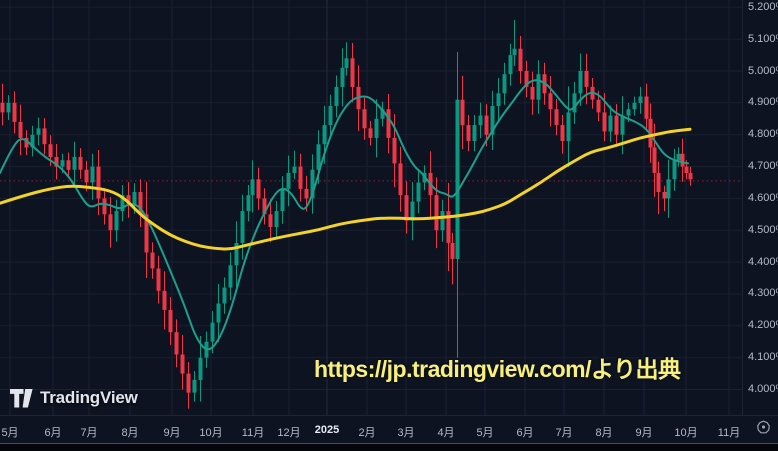  Describe the element at coordinates (763, 102) in the screenshot. I see `price-tick-label: 4.900%` at that location.